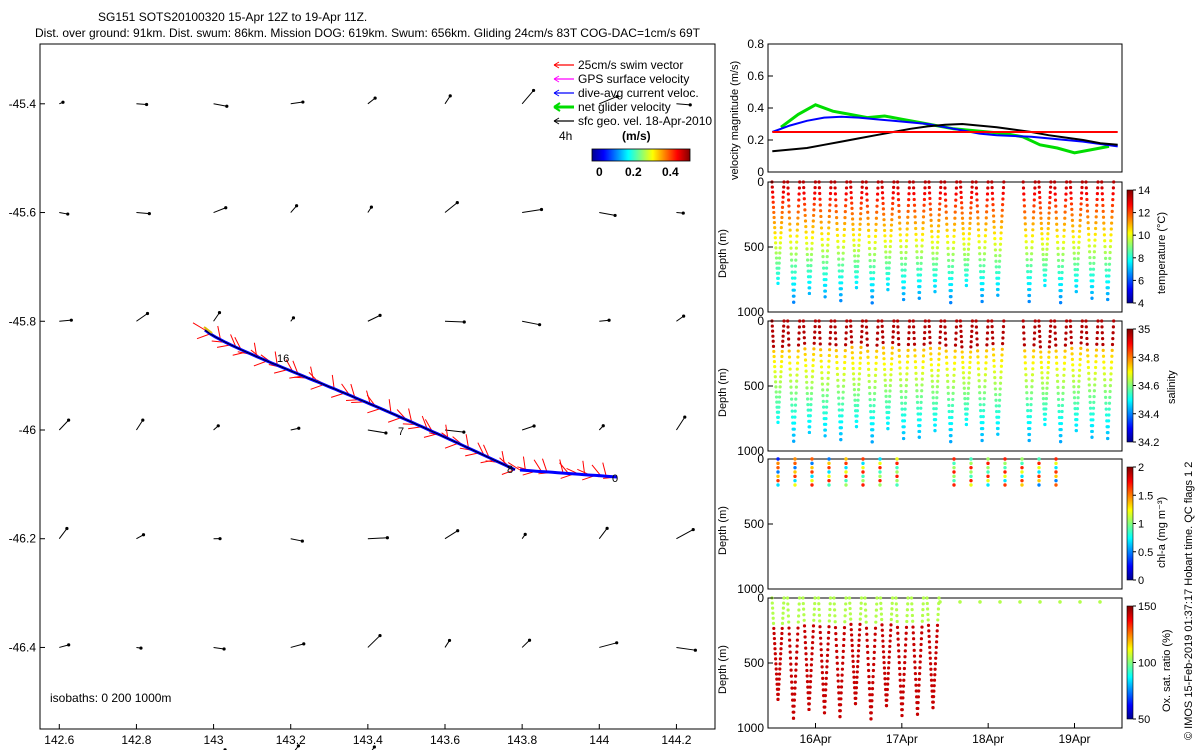  I want to click on legend-gps-label: GPS surface velocity, so click(633, 79).